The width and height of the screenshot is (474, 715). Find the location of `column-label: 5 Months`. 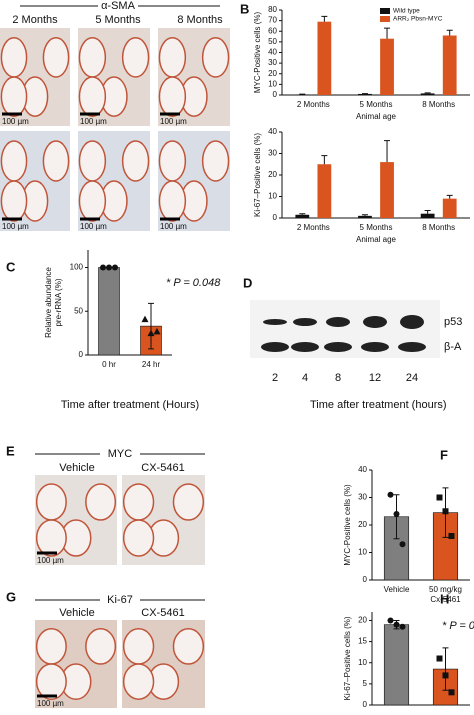

column-label: 5 Months is located at coordinates (118, 20).